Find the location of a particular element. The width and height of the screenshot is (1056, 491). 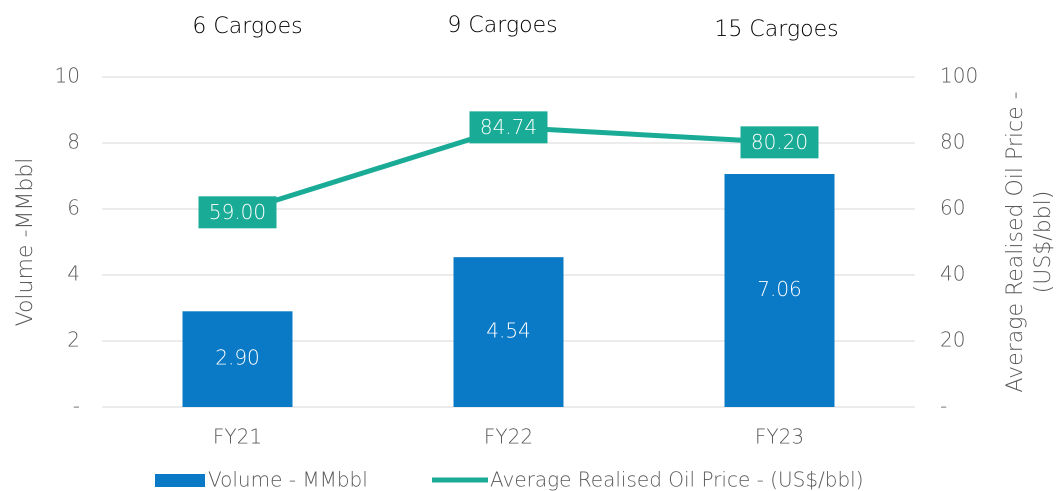

y2-axis-label: (US$/bbl) is located at coordinates (1043, 242).